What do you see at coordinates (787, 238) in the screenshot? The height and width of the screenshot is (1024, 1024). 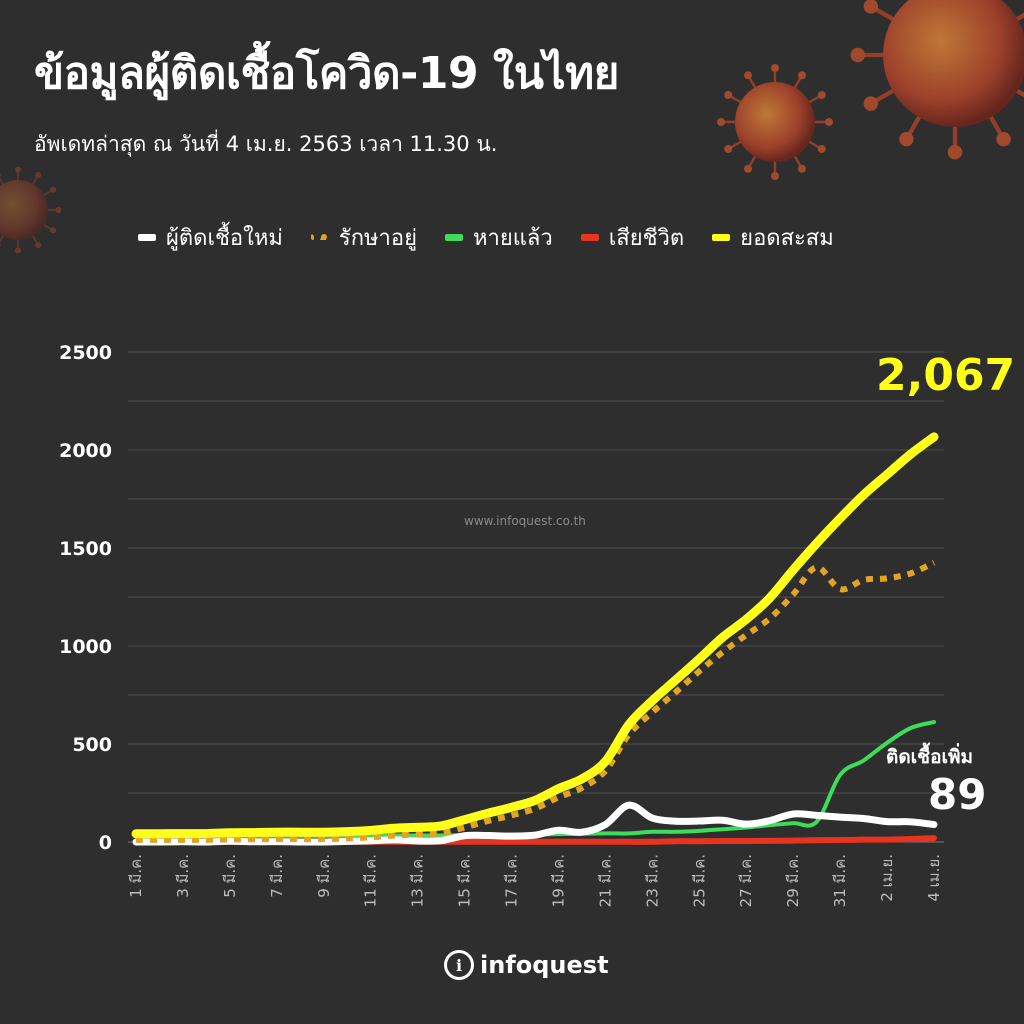 I see `legend-label: ยอดสะสม` at bounding box center [787, 238].